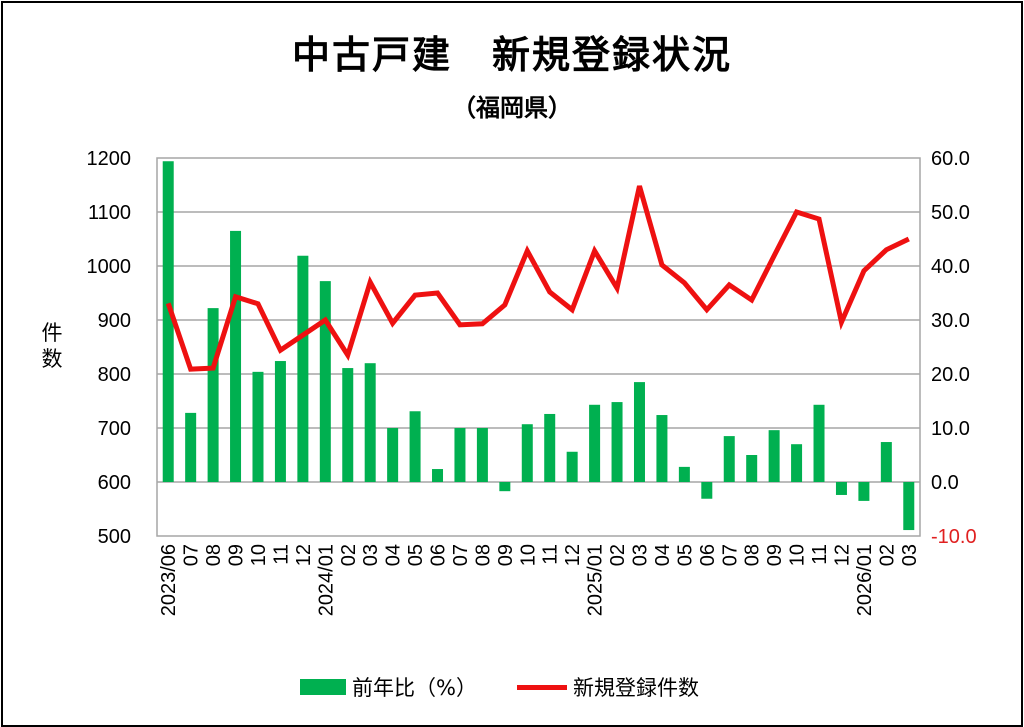  Describe the element at coordinates (950, 429) in the screenshot. I see `right-tick-label: 10.0` at that location.